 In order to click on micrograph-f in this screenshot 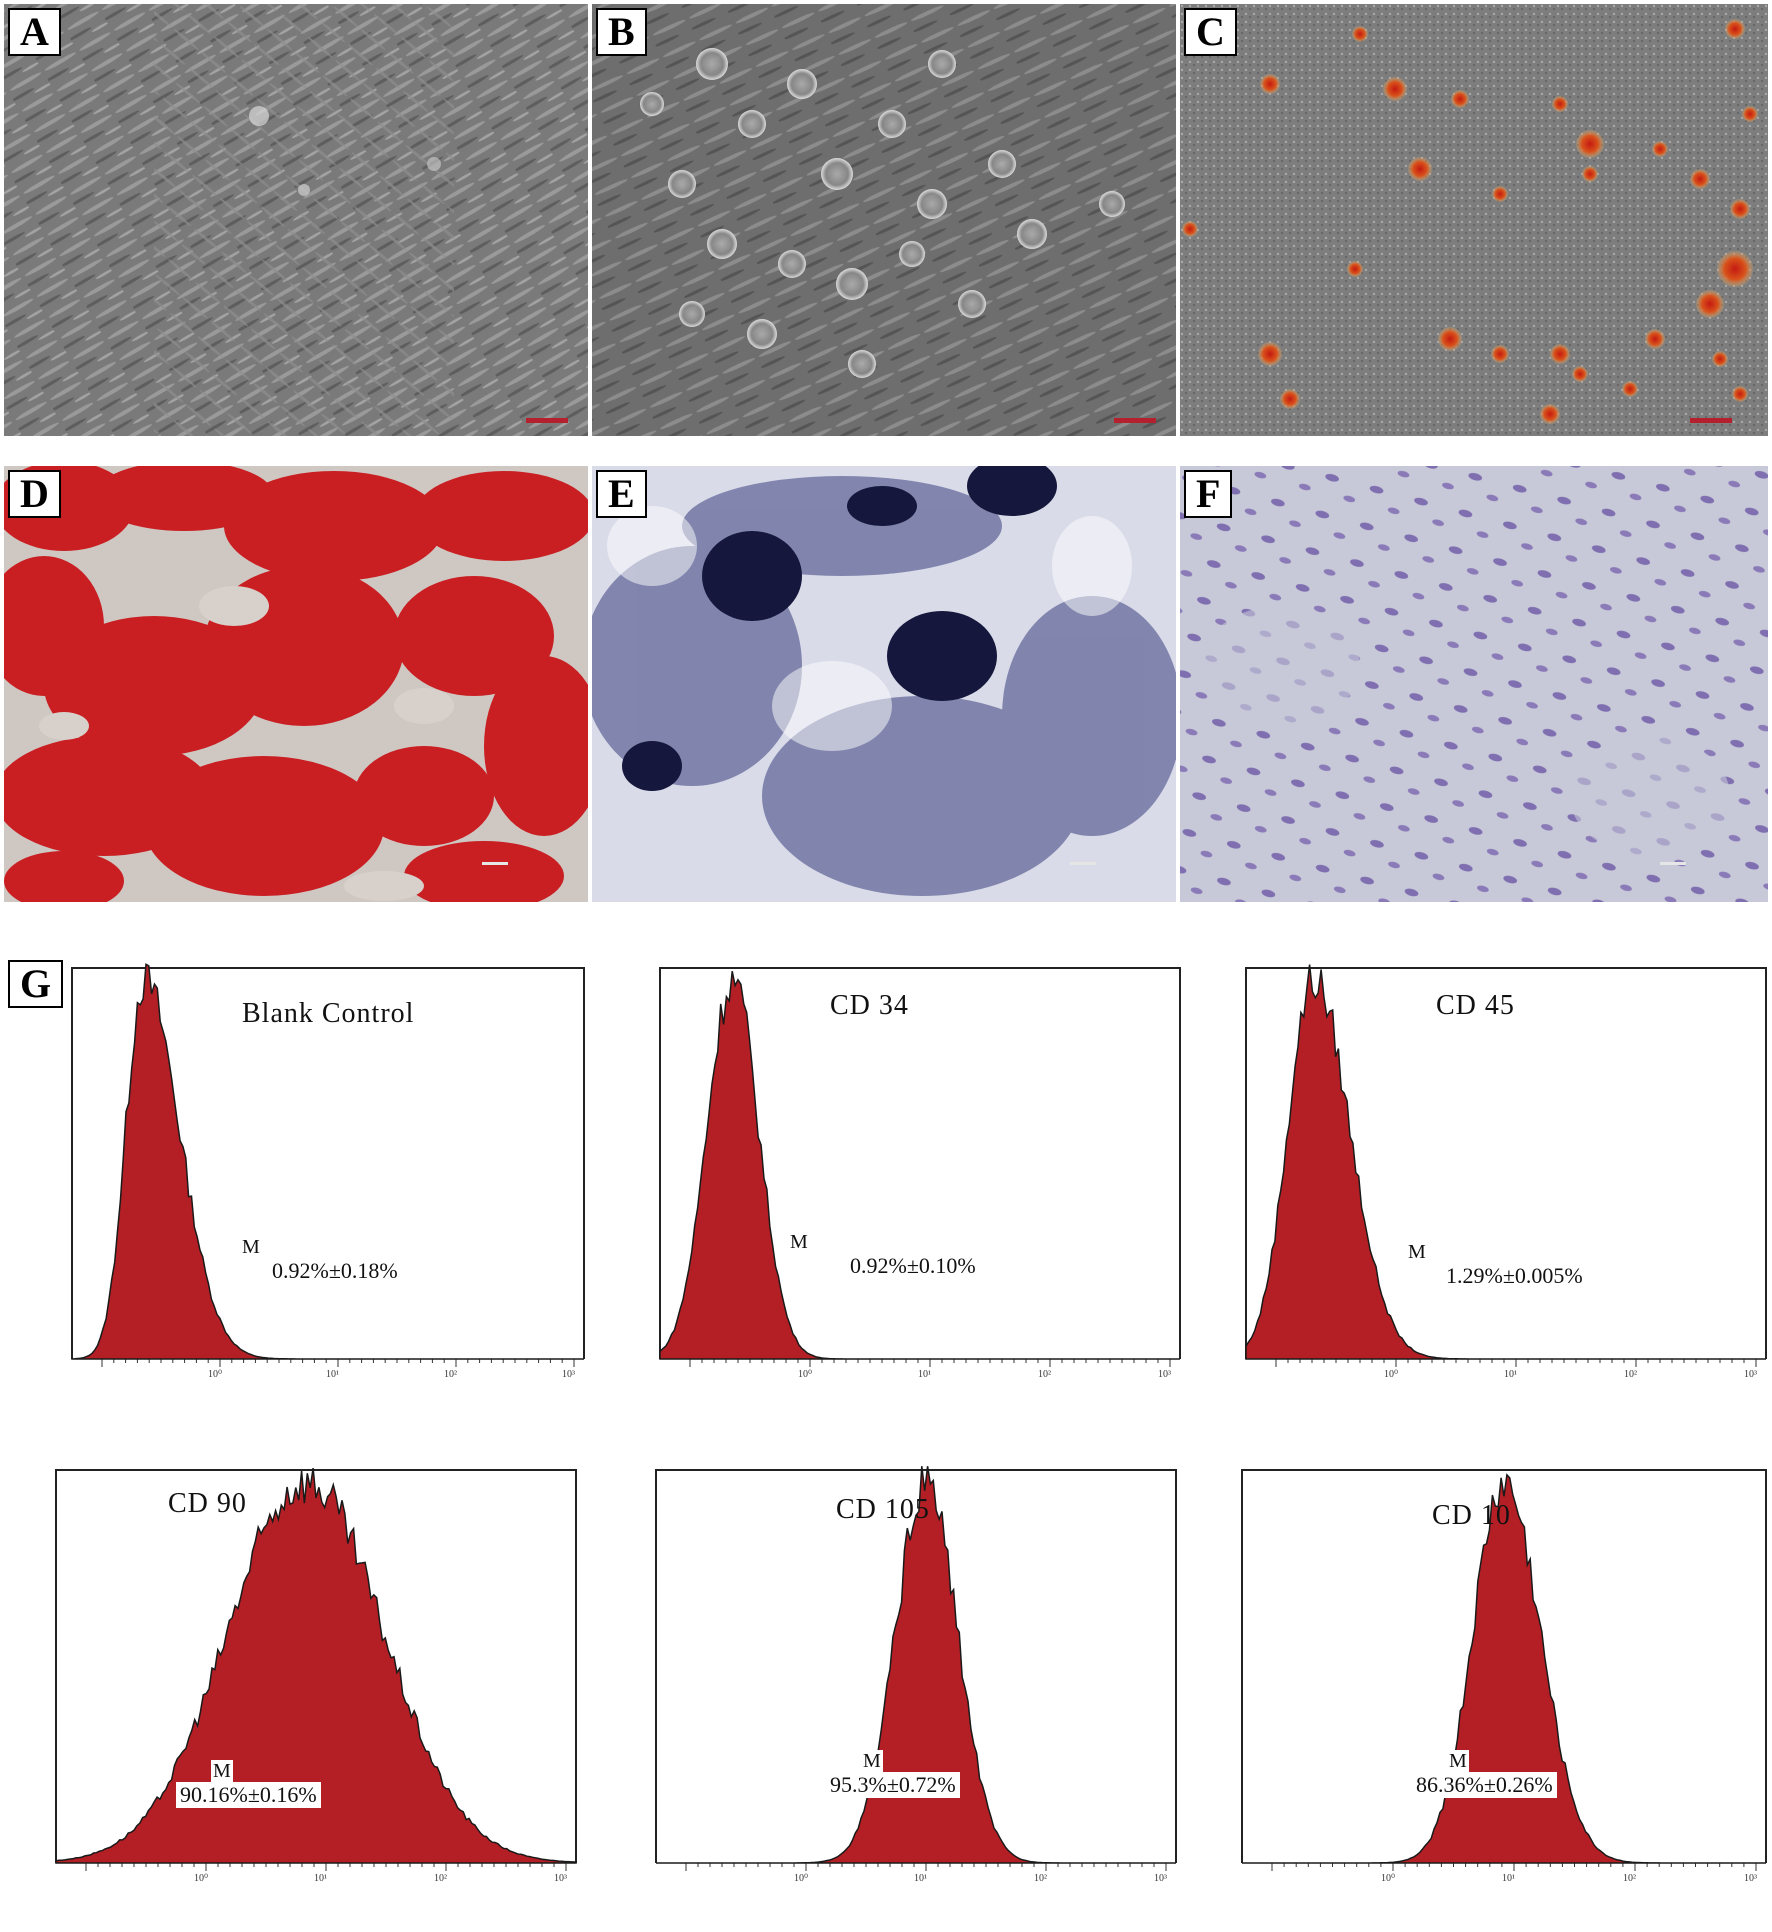, I will do `click(1474, 684)`.